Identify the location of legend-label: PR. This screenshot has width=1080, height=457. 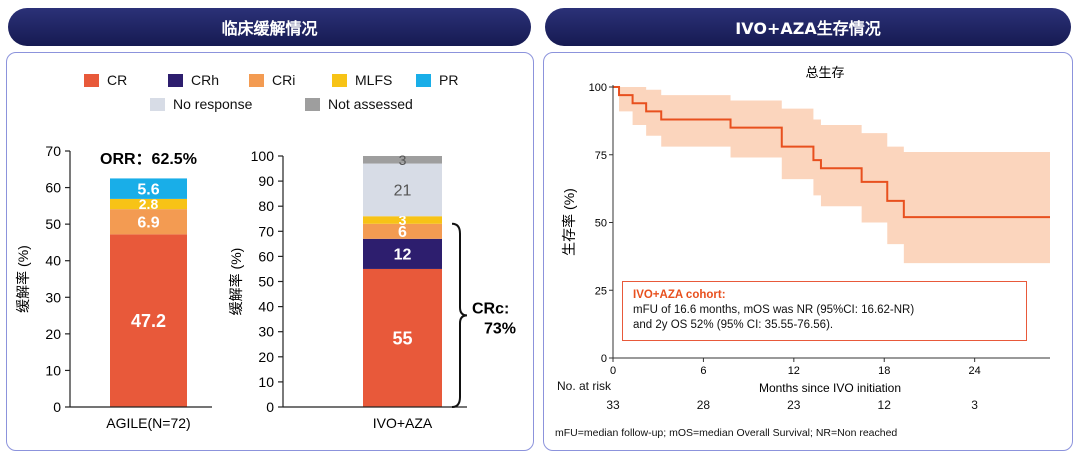
(449, 80).